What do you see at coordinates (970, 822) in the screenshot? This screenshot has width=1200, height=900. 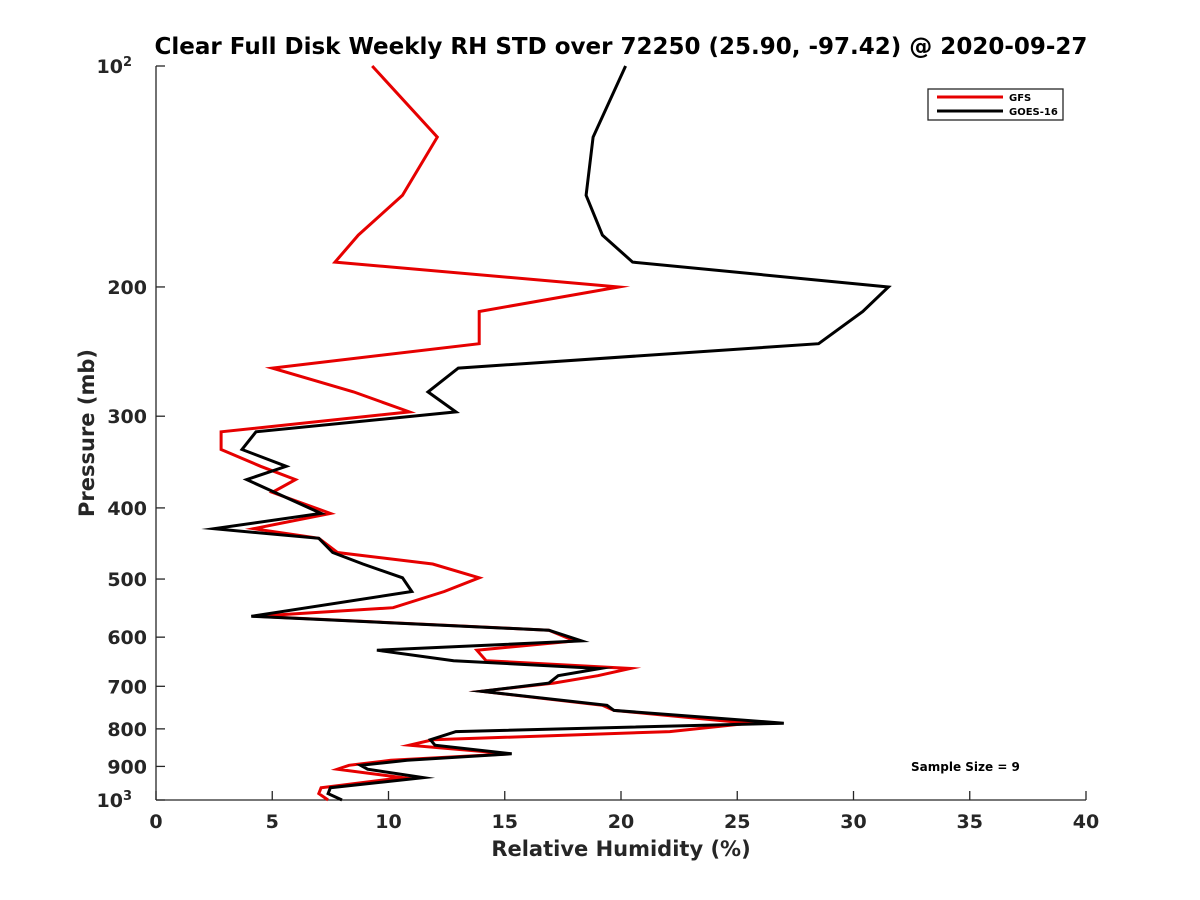 I see `x-tick-label: 35` at bounding box center [970, 822].